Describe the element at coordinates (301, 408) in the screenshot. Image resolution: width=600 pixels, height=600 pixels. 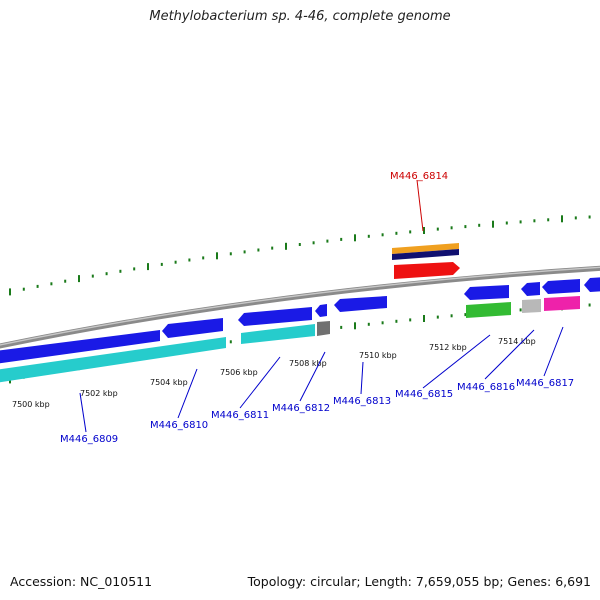
I see `gene-label-m446-6812: M446_6812` at that location.